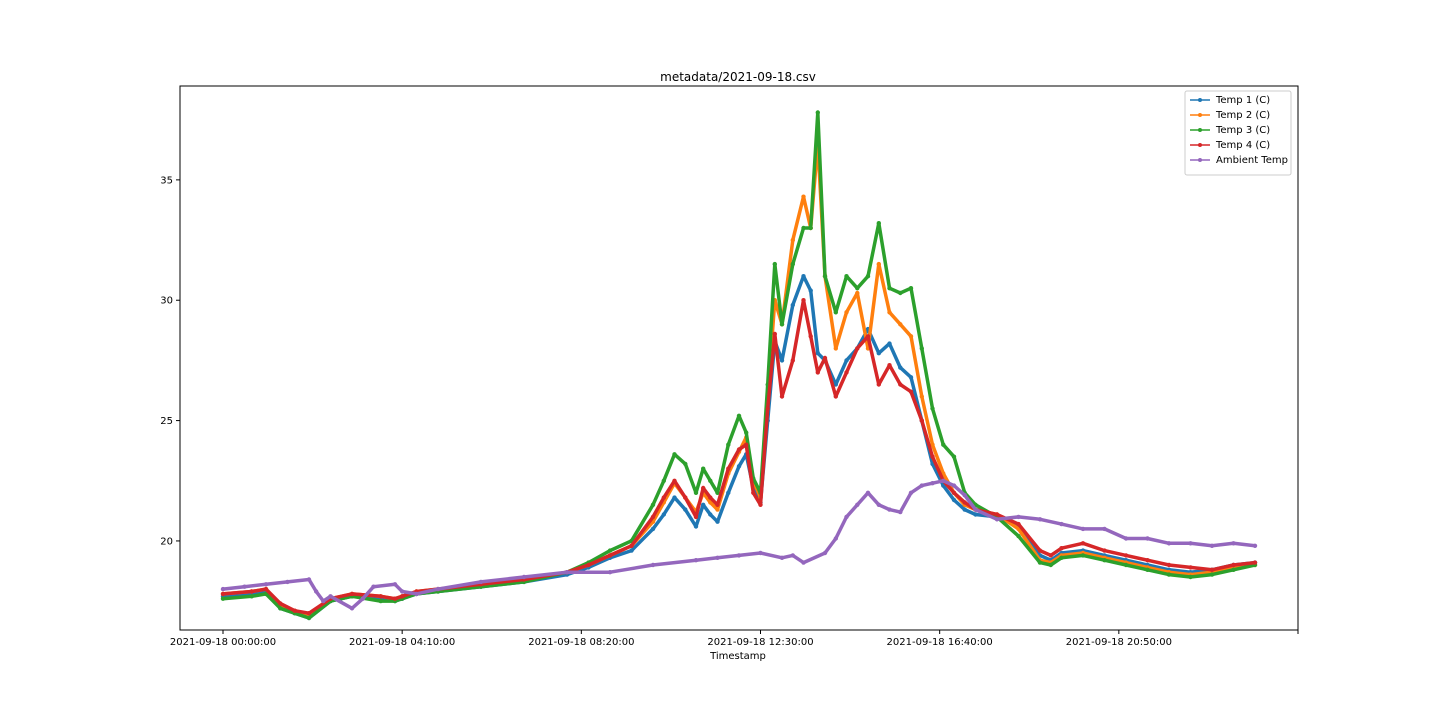 The width and height of the screenshot is (1440, 720). I want to click on legend-label: Temp 1 (C), so click(1242, 100).